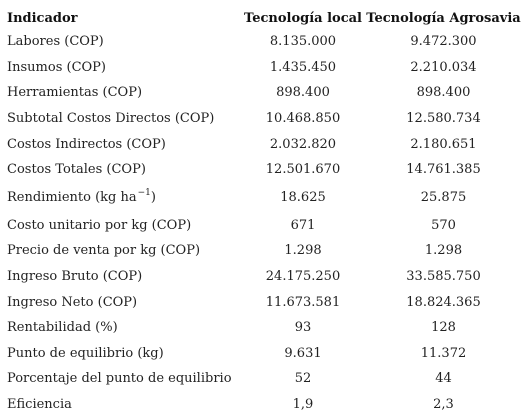  I want to click on local-value: 671, so click(303, 225).